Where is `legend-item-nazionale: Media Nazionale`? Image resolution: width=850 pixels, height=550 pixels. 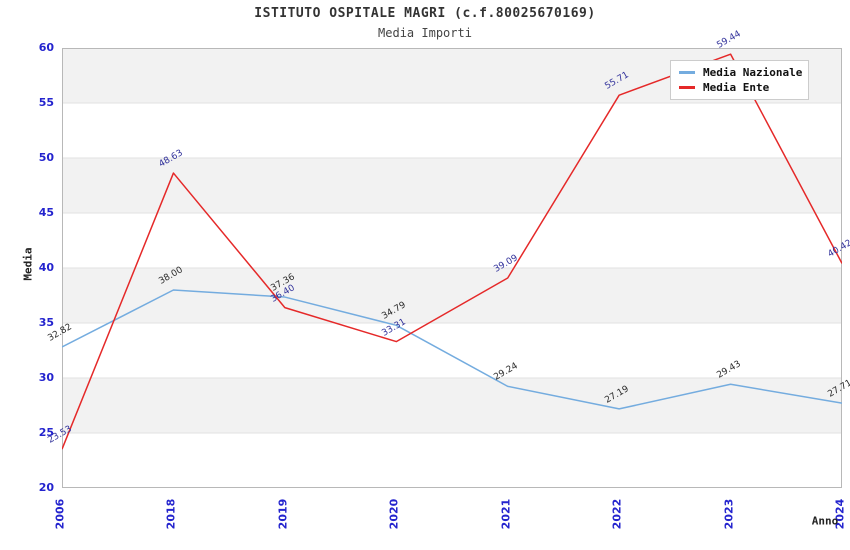 legend-item-nazionale: Media Nazionale is located at coordinates (739, 72).